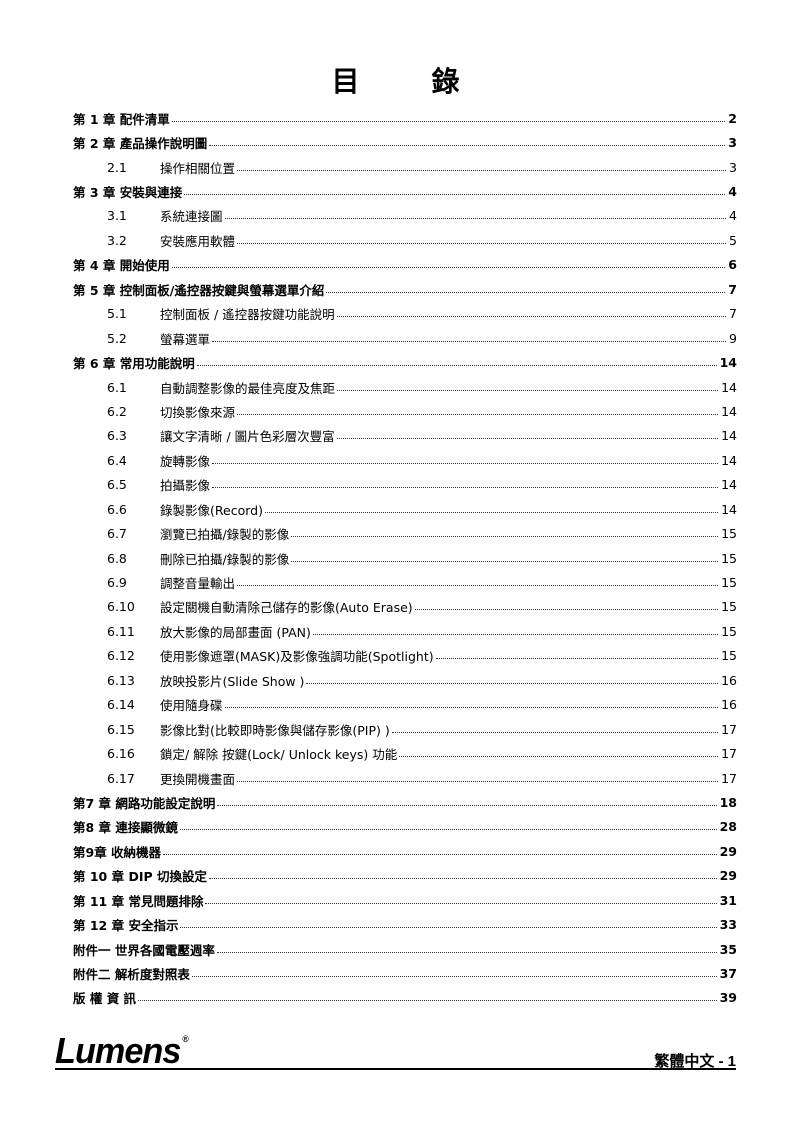  I want to click on toc-entry: 3.2 安裝應用軟體 5, so click(405, 240).